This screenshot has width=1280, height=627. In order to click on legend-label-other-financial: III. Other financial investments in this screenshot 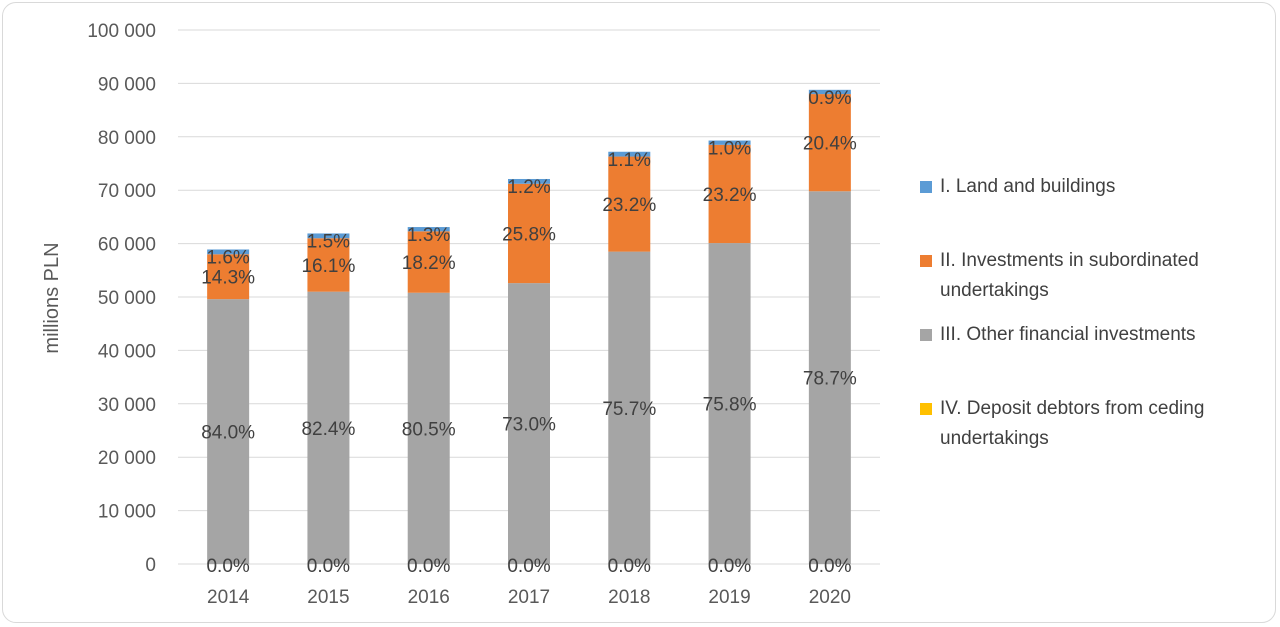, I will do `click(1068, 334)`.